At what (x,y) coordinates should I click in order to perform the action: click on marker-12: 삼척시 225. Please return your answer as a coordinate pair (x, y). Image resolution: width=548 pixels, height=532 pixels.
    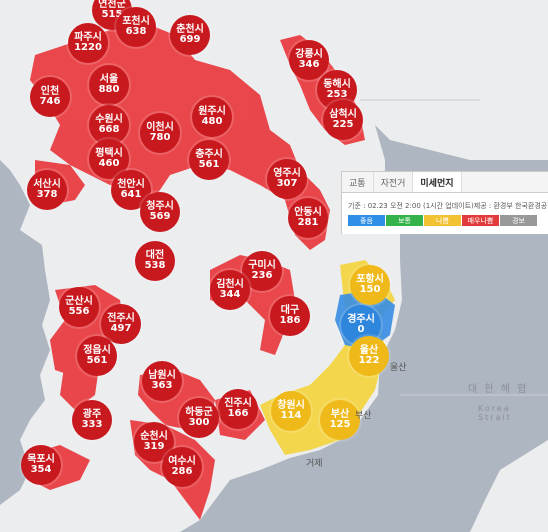
    Looking at the image, I should click on (343, 120).